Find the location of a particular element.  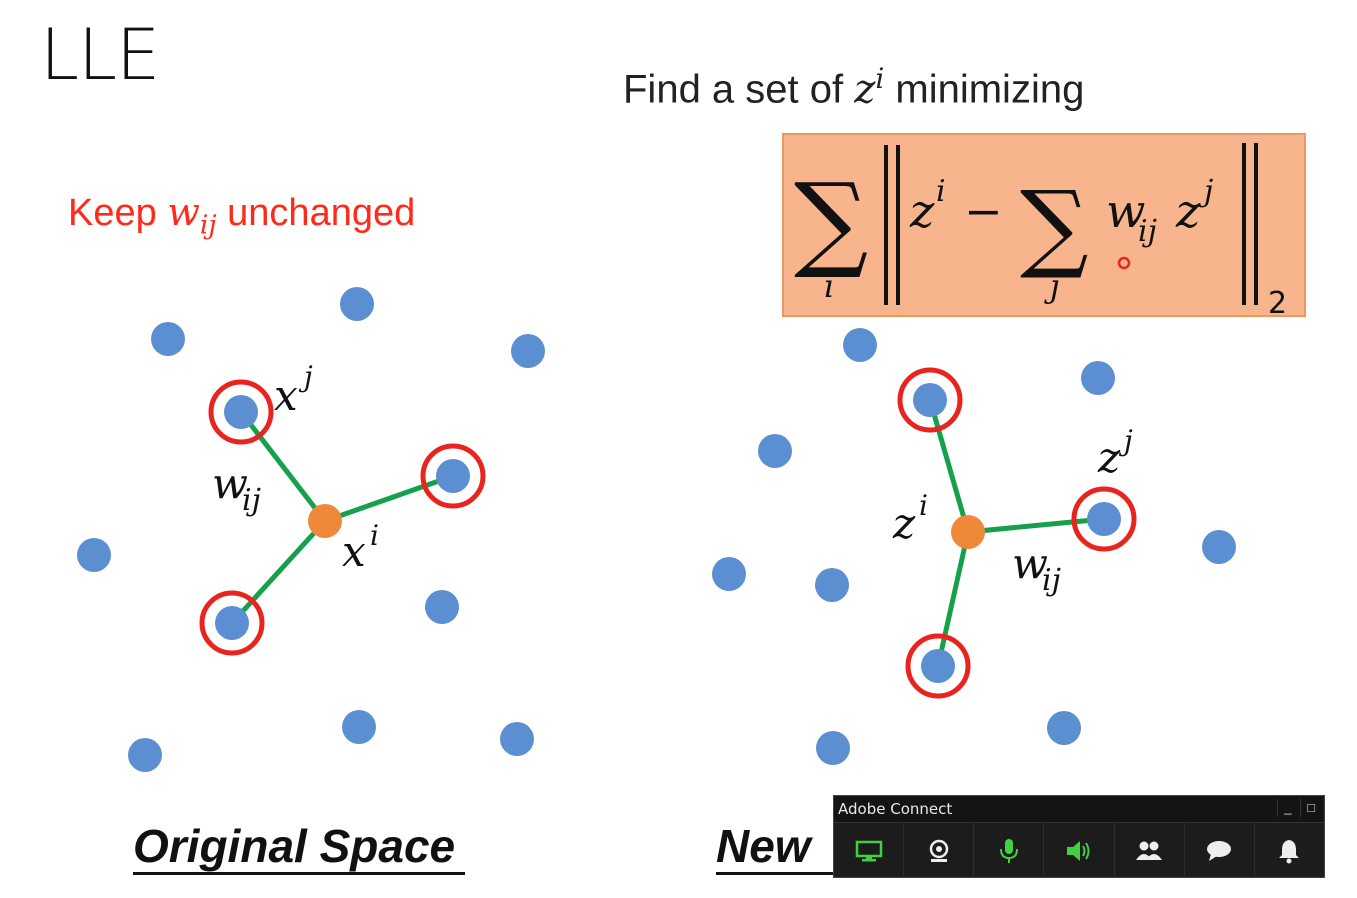

notification-bell-icon is located at coordinates (1289, 851).